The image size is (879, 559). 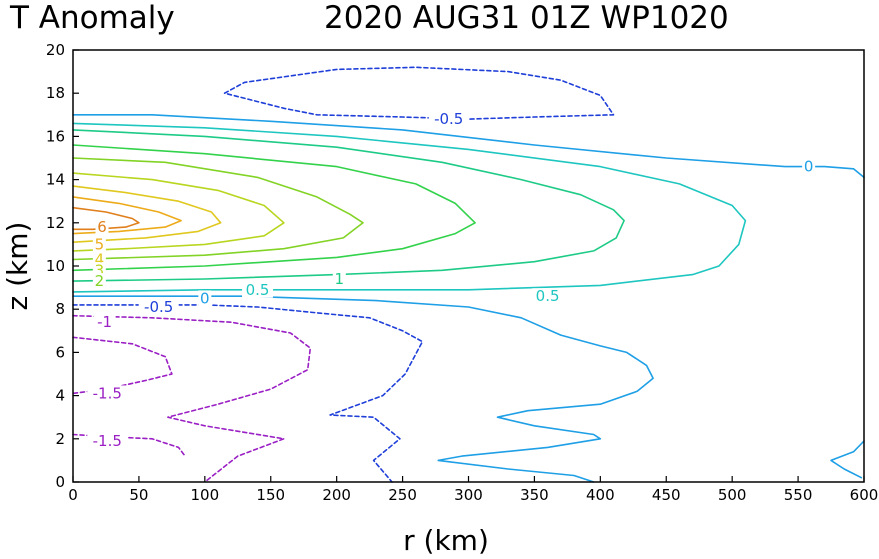 What do you see at coordinates (55, 266) in the screenshot?
I see `y-tick-label-10: 10` at bounding box center [55, 266].